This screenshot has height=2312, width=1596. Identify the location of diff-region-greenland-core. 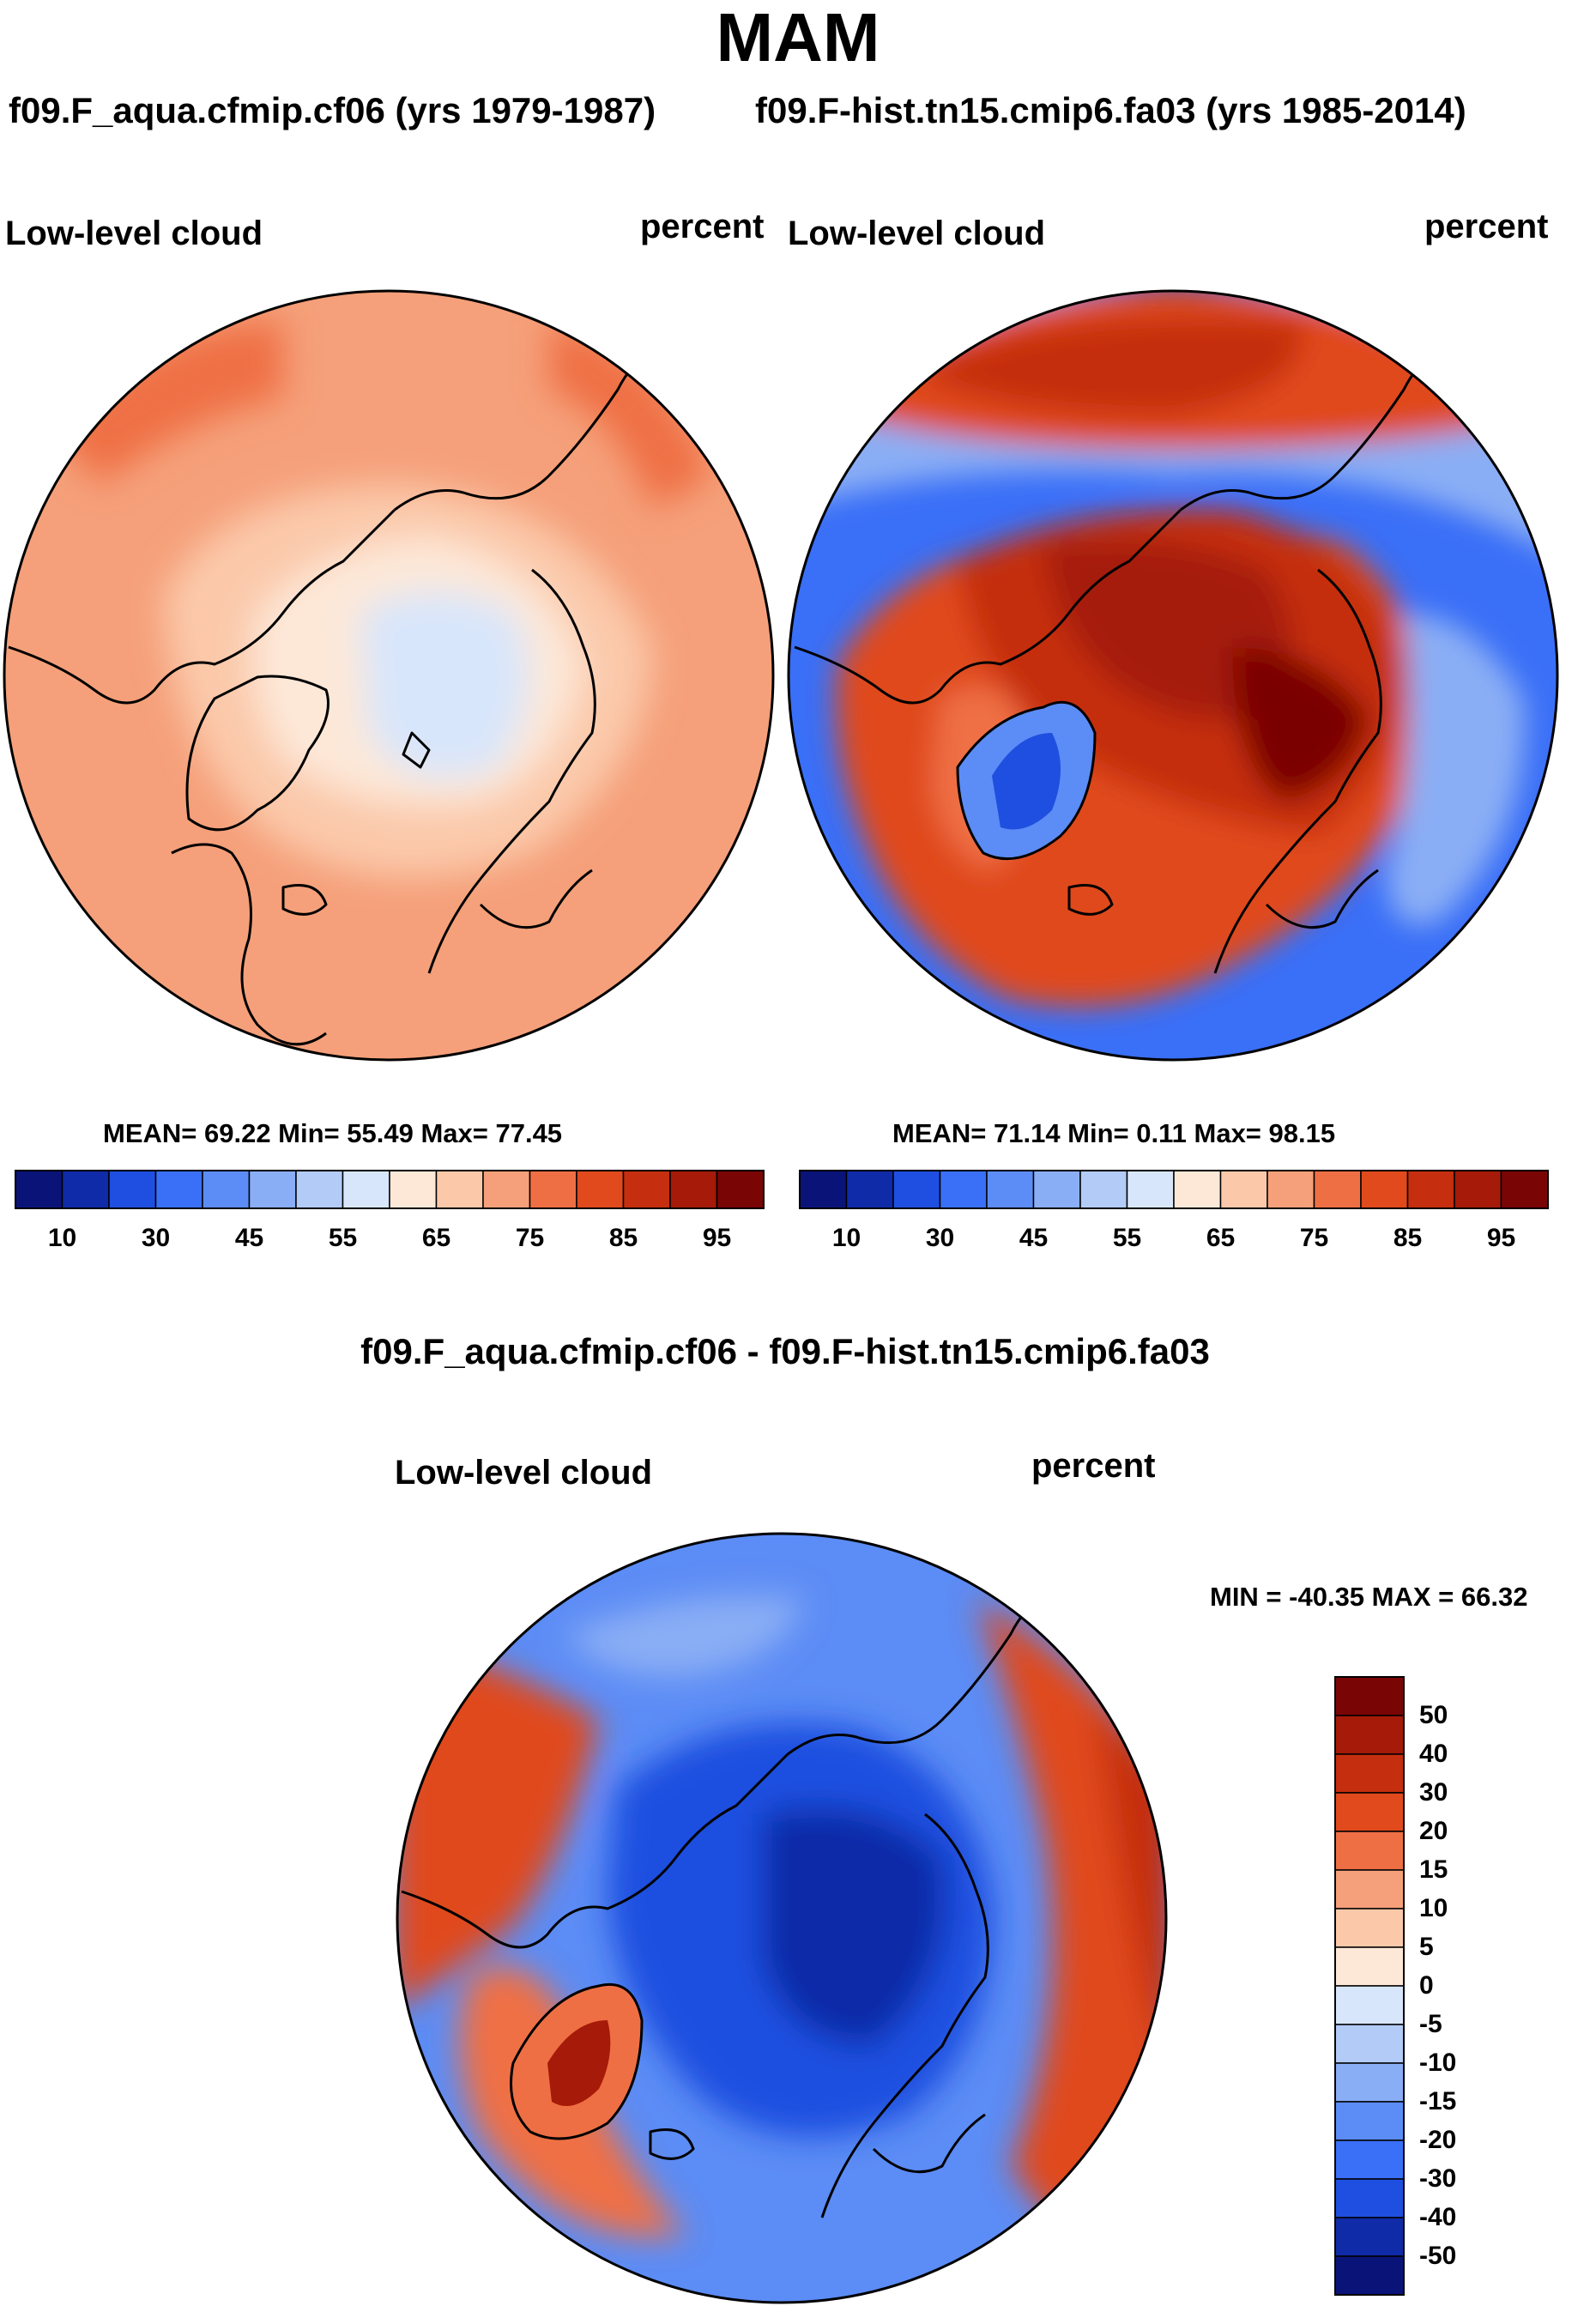
(579, 2063).